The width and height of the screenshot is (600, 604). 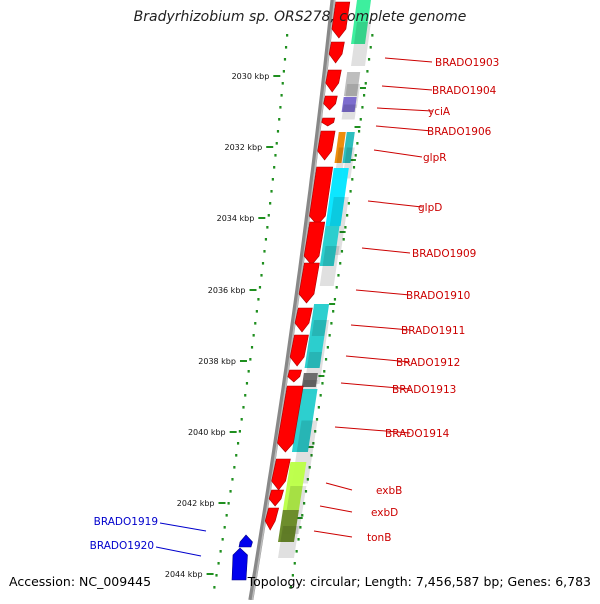 I want to click on cog-shade, so click(x=349, y=112).